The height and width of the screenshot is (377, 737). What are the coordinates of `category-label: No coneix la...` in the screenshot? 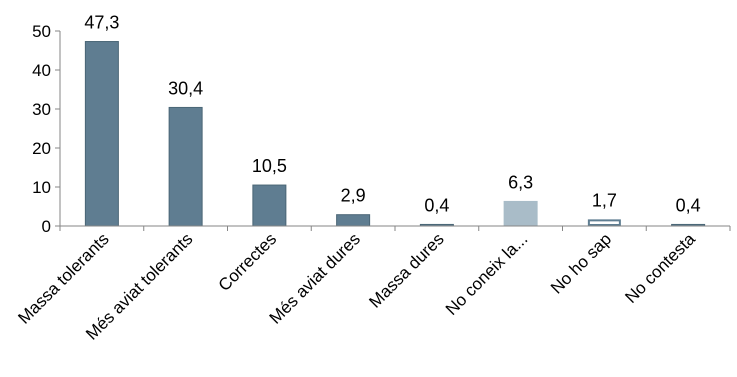 It's located at (487, 274).